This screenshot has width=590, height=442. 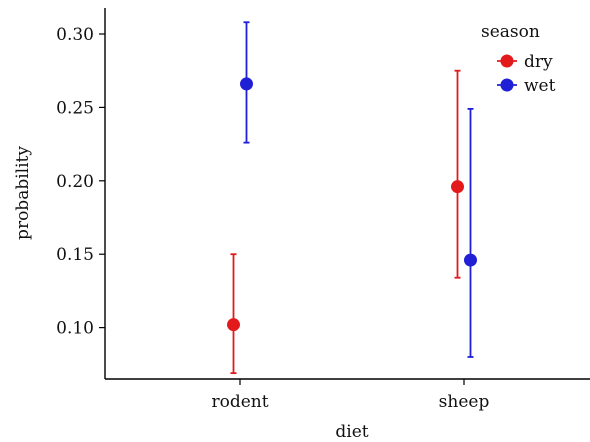 I want to click on x-tick-label: rodent, so click(x=239, y=402).